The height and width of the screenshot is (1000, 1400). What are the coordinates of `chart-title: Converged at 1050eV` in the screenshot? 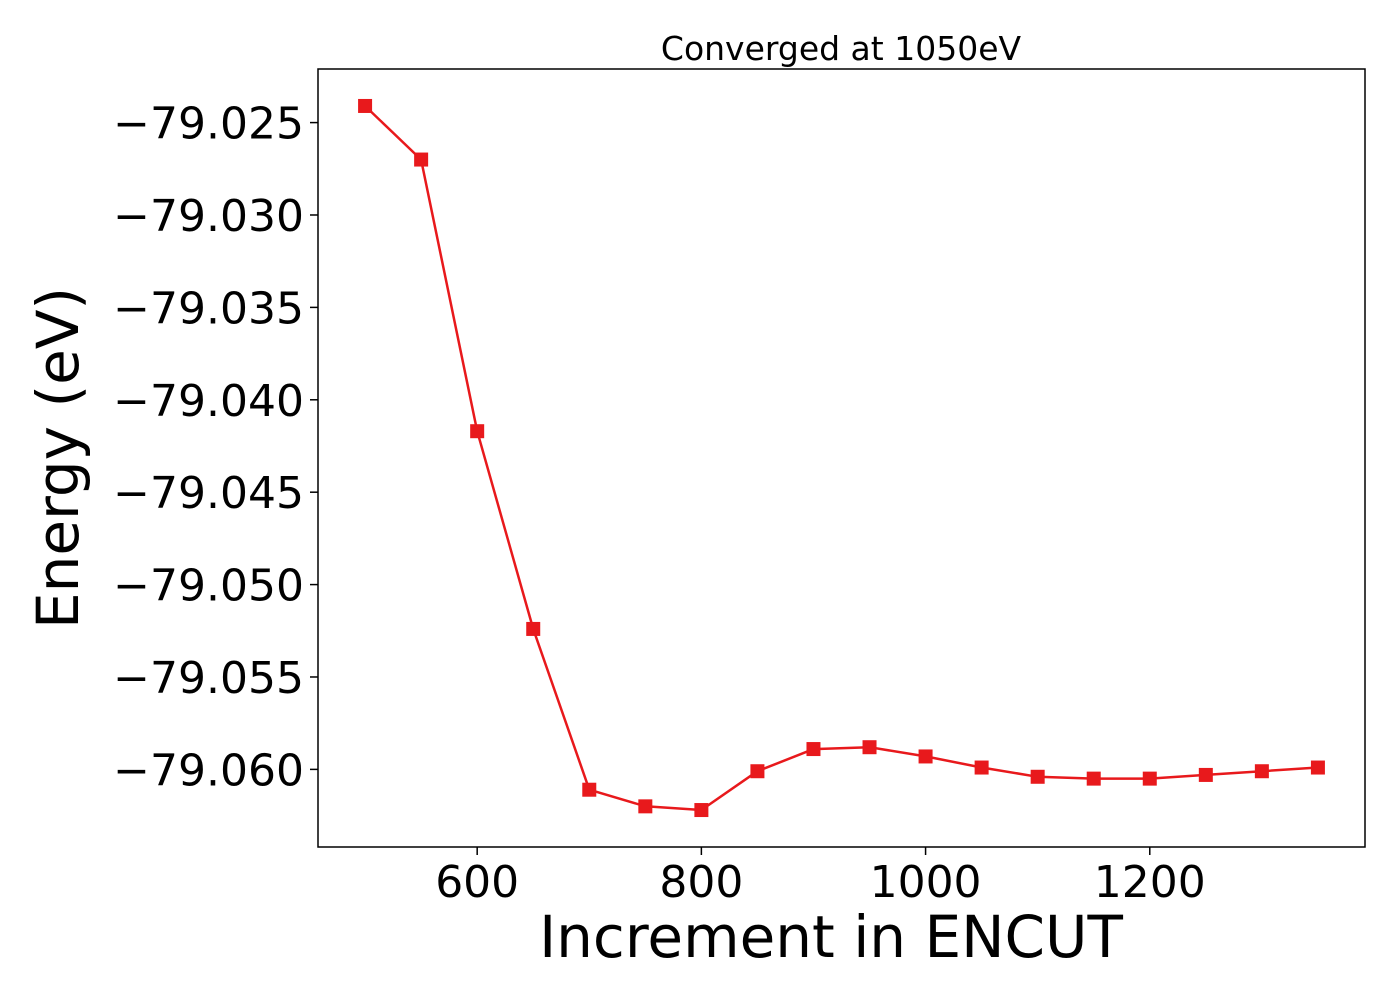 It's located at (841, 48).